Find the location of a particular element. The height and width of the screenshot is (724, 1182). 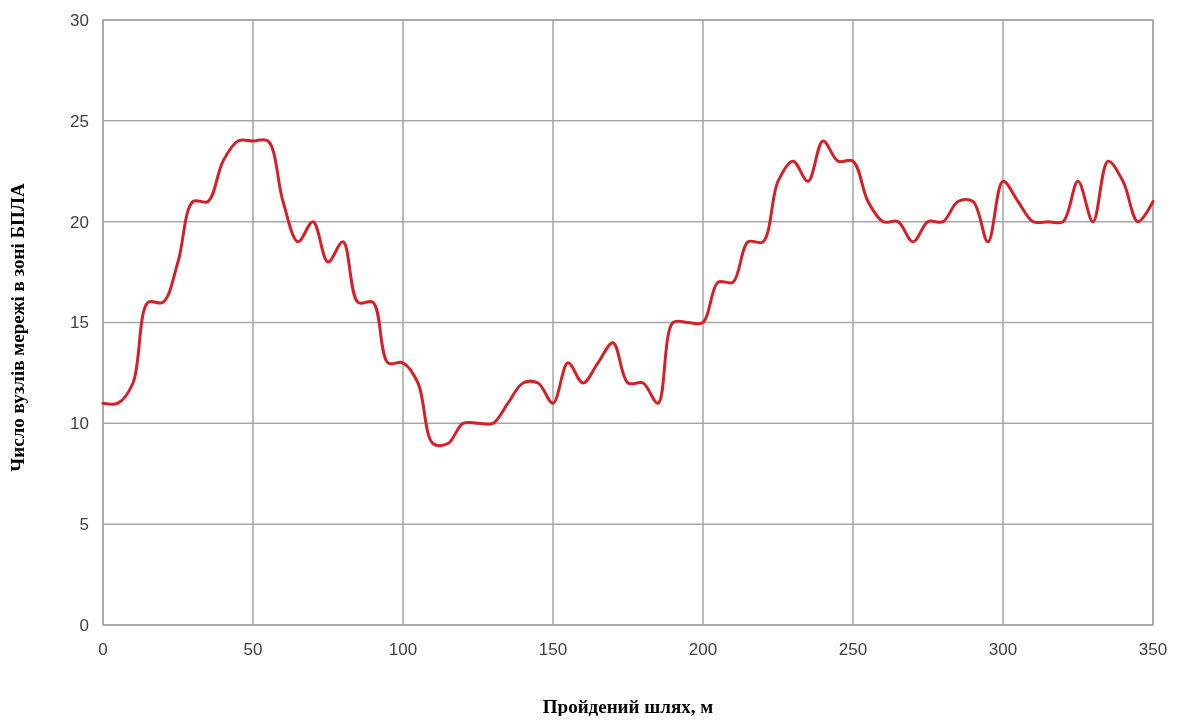

x-tick-label: 350 is located at coordinates (1153, 649).